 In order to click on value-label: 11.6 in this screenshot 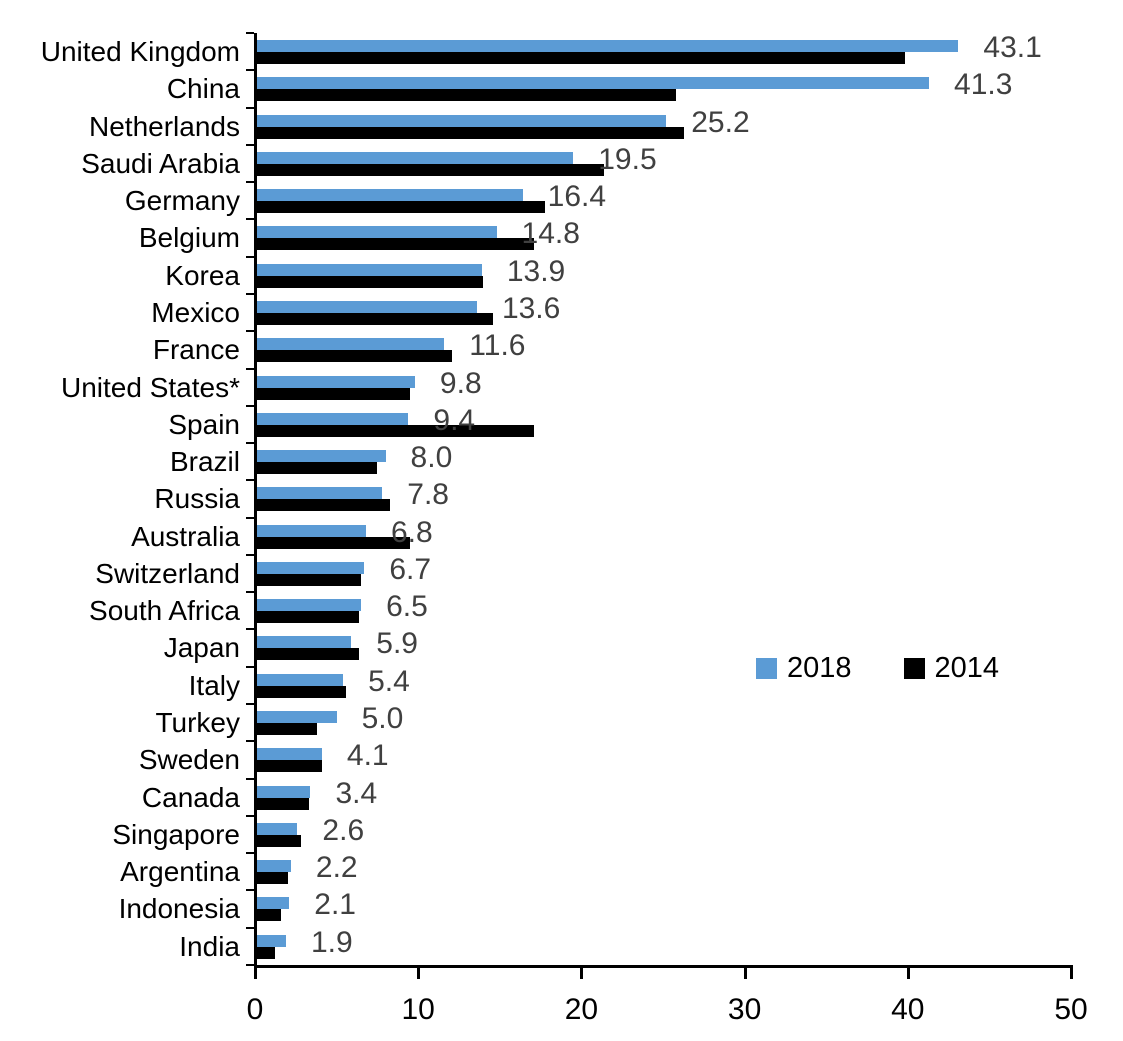, I will do `click(497, 346)`.